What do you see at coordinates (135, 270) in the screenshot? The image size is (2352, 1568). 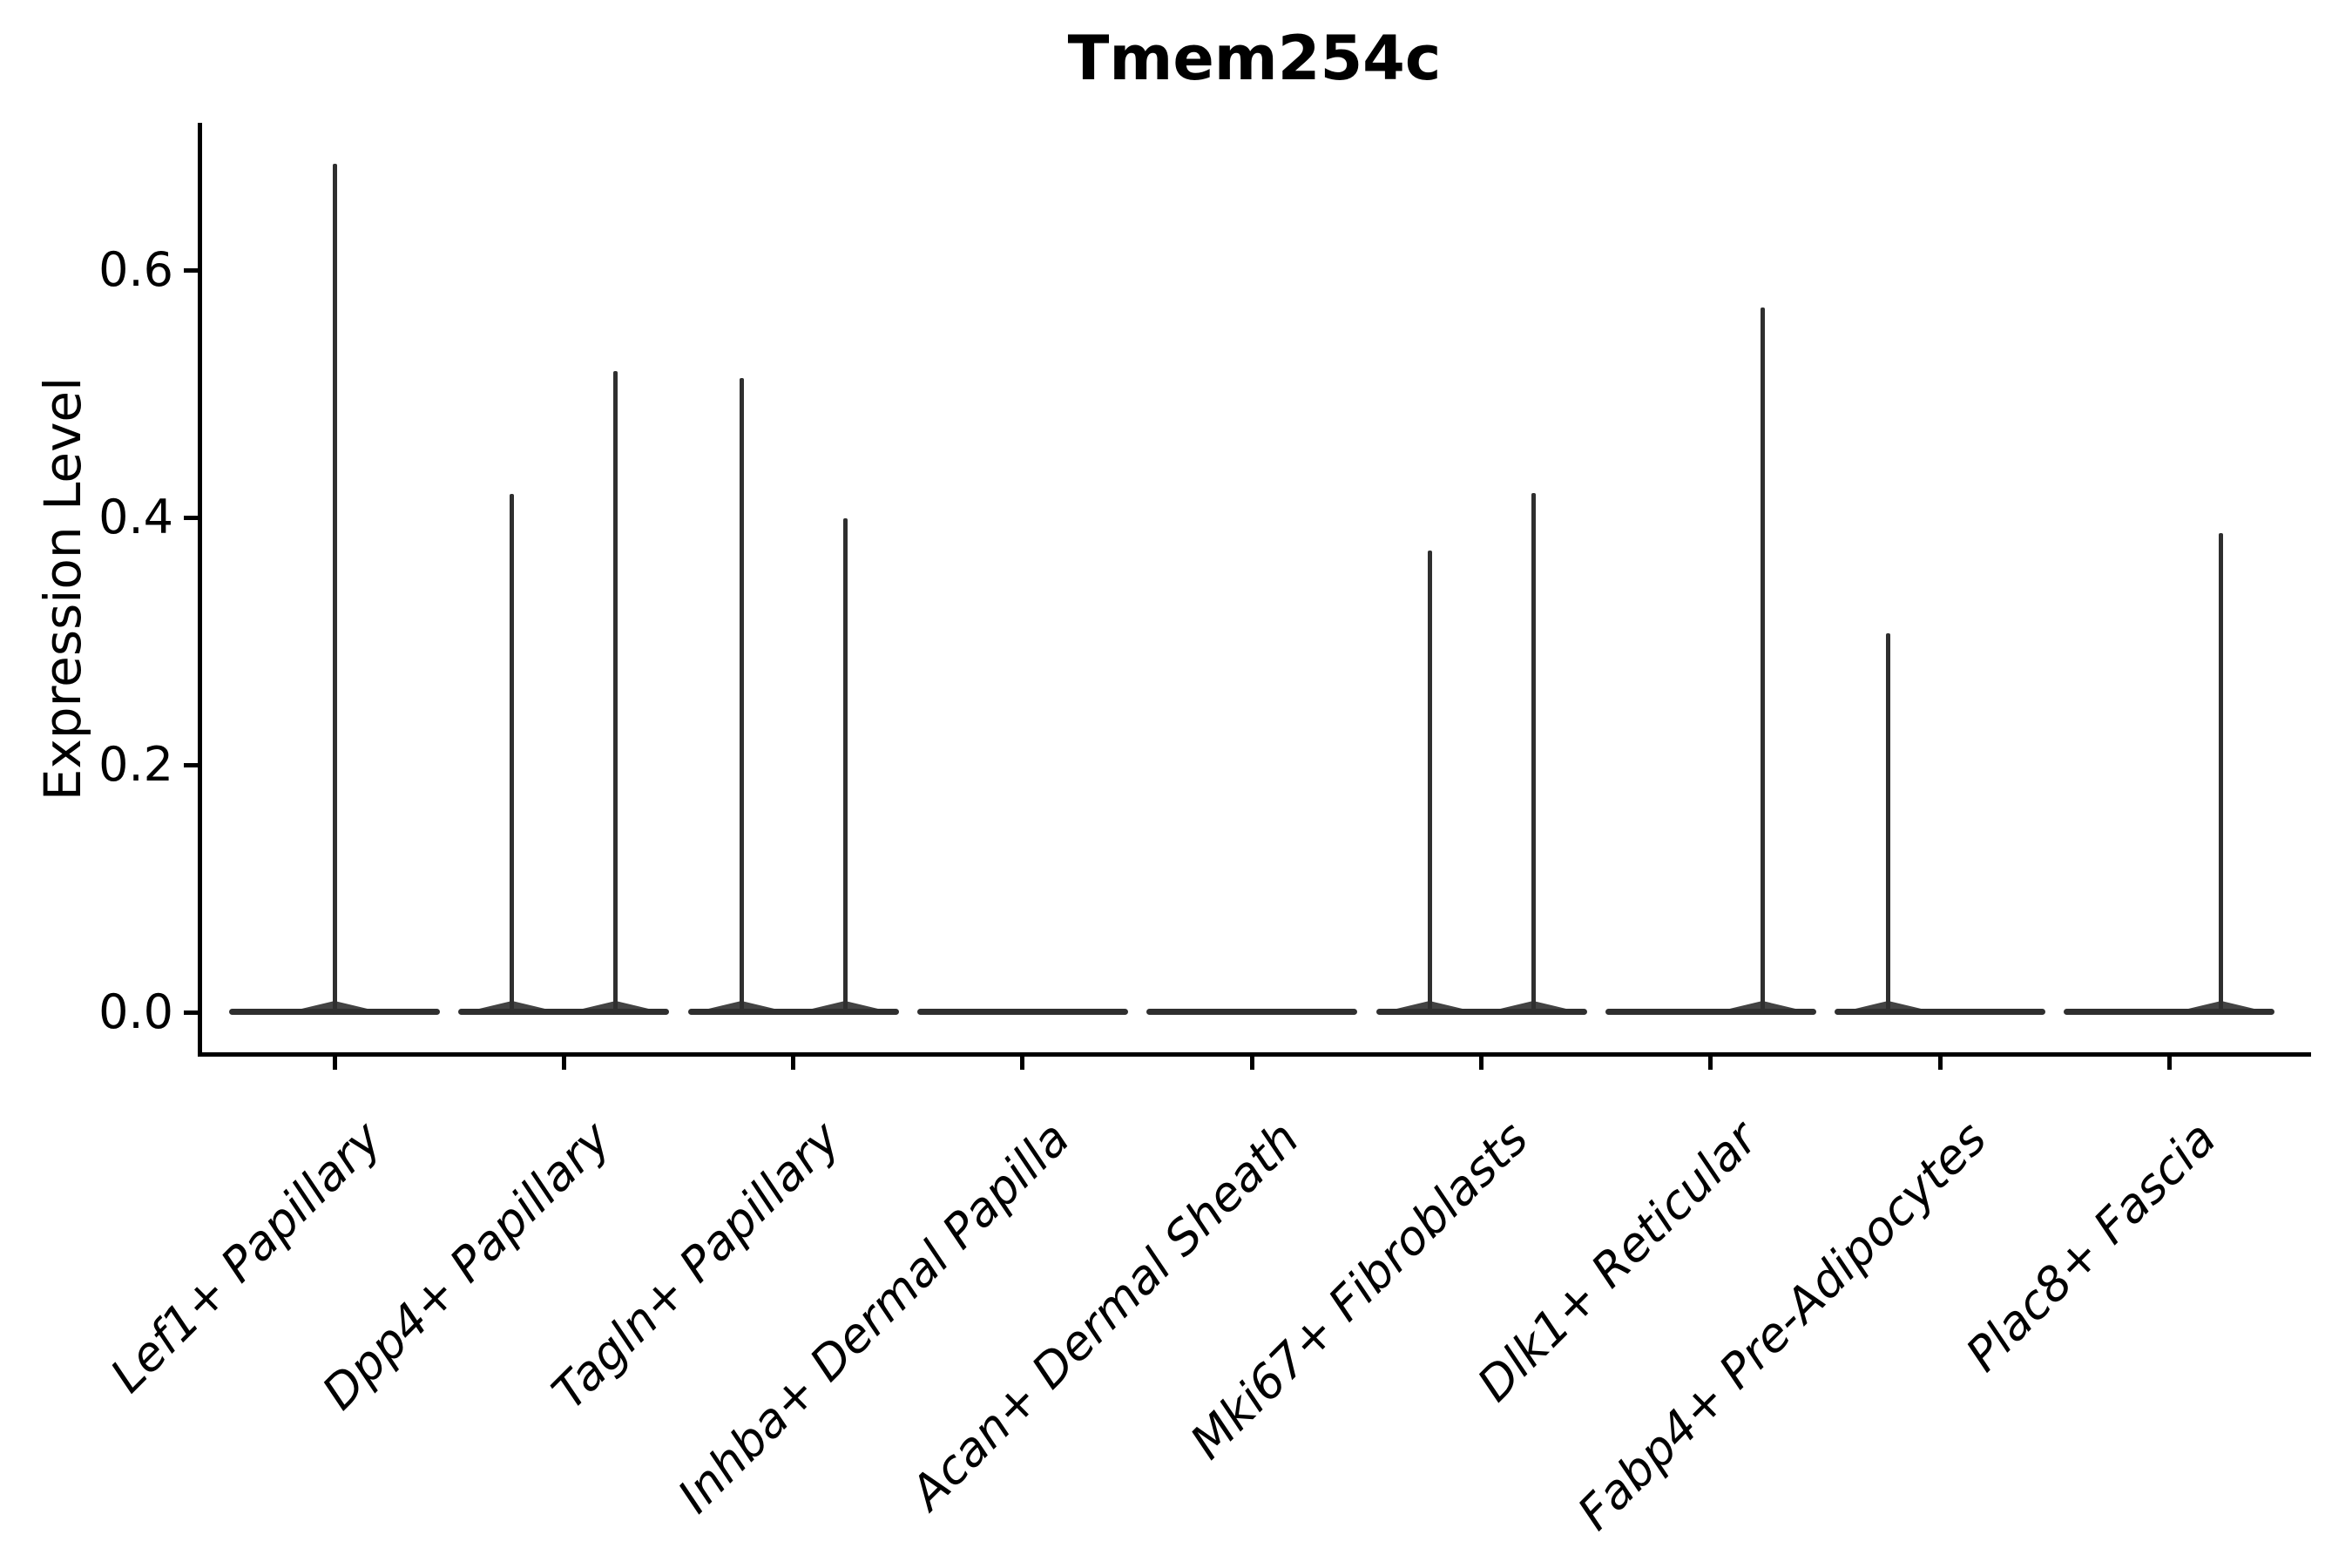 I see `y-axis-tick-label: 0.6` at bounding box center [135, 270].